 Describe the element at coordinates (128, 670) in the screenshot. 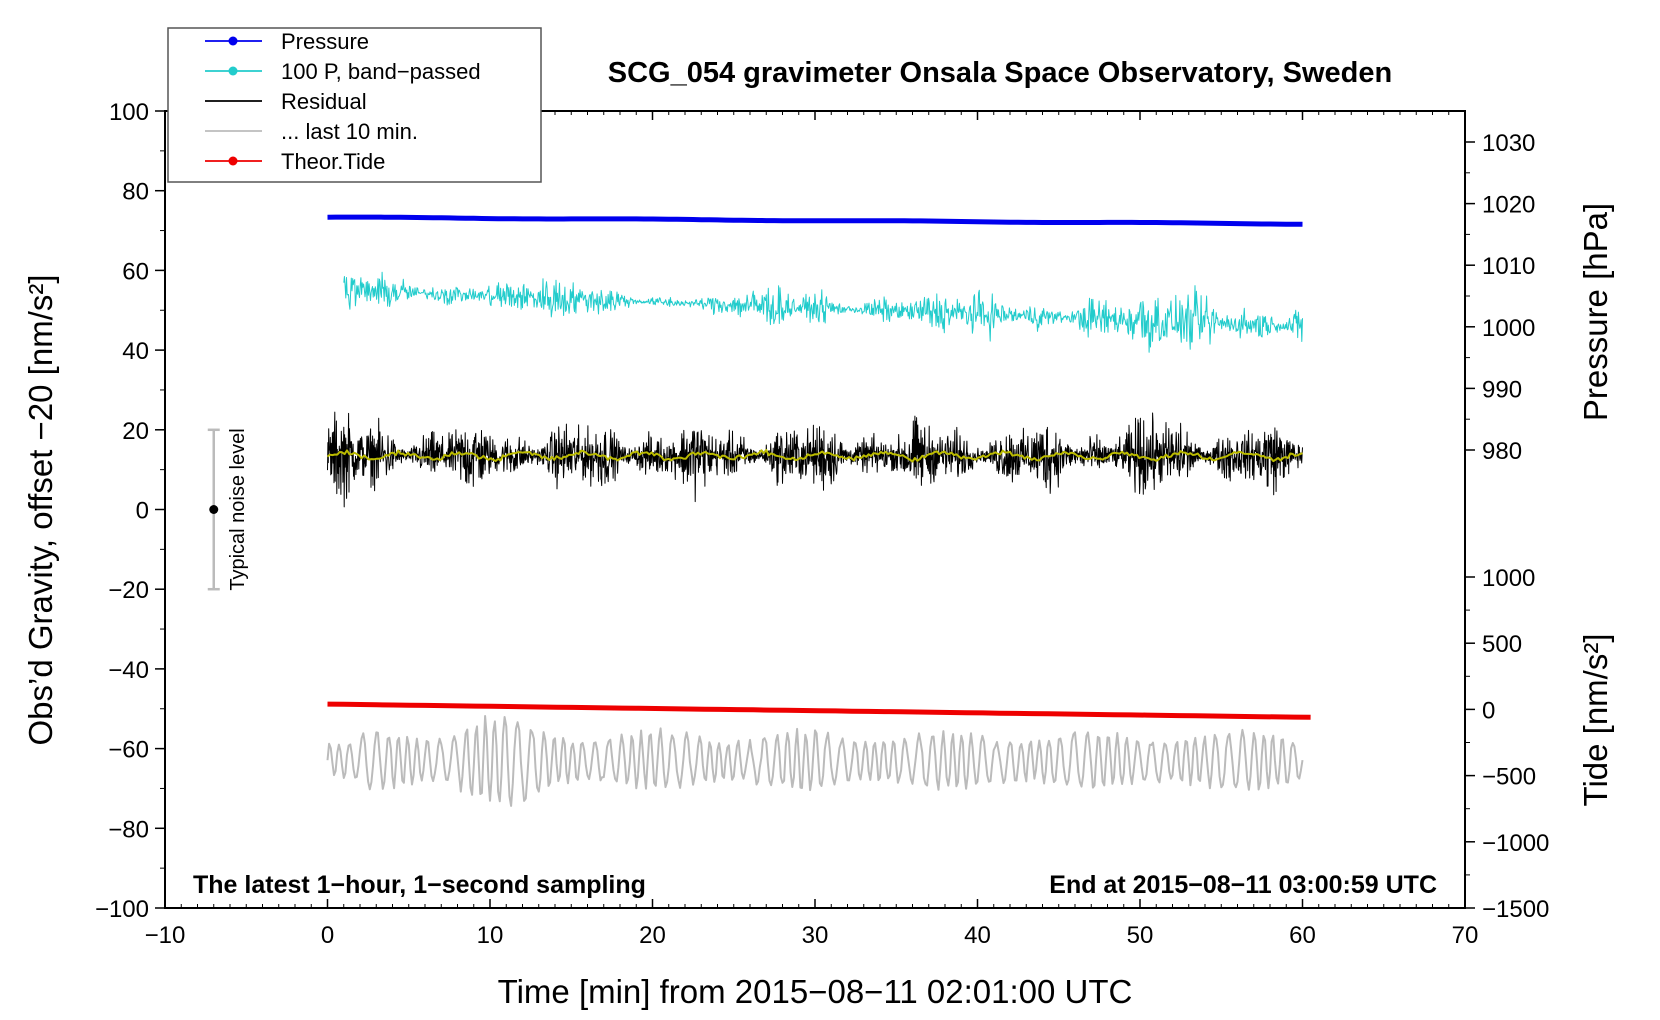

I see `y-tick-label: −40` at that location.